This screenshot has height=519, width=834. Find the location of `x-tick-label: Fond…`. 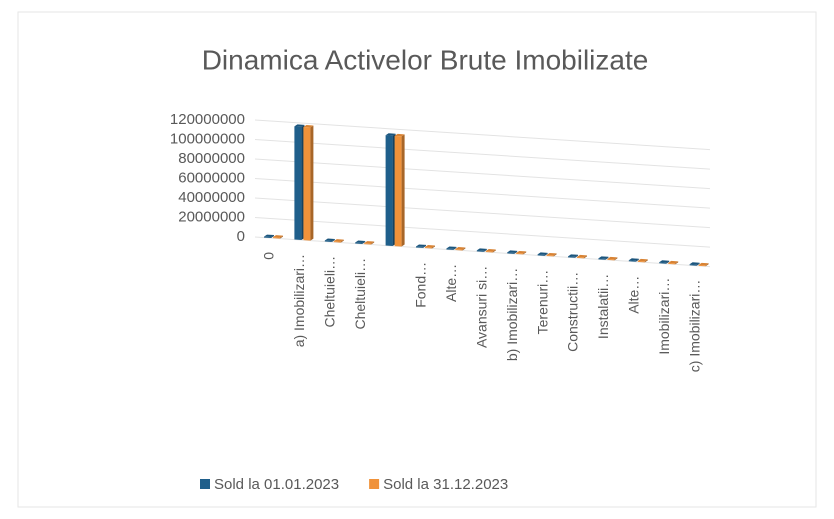

x-tick-label: Fond… is located at coordinates (421, 285).